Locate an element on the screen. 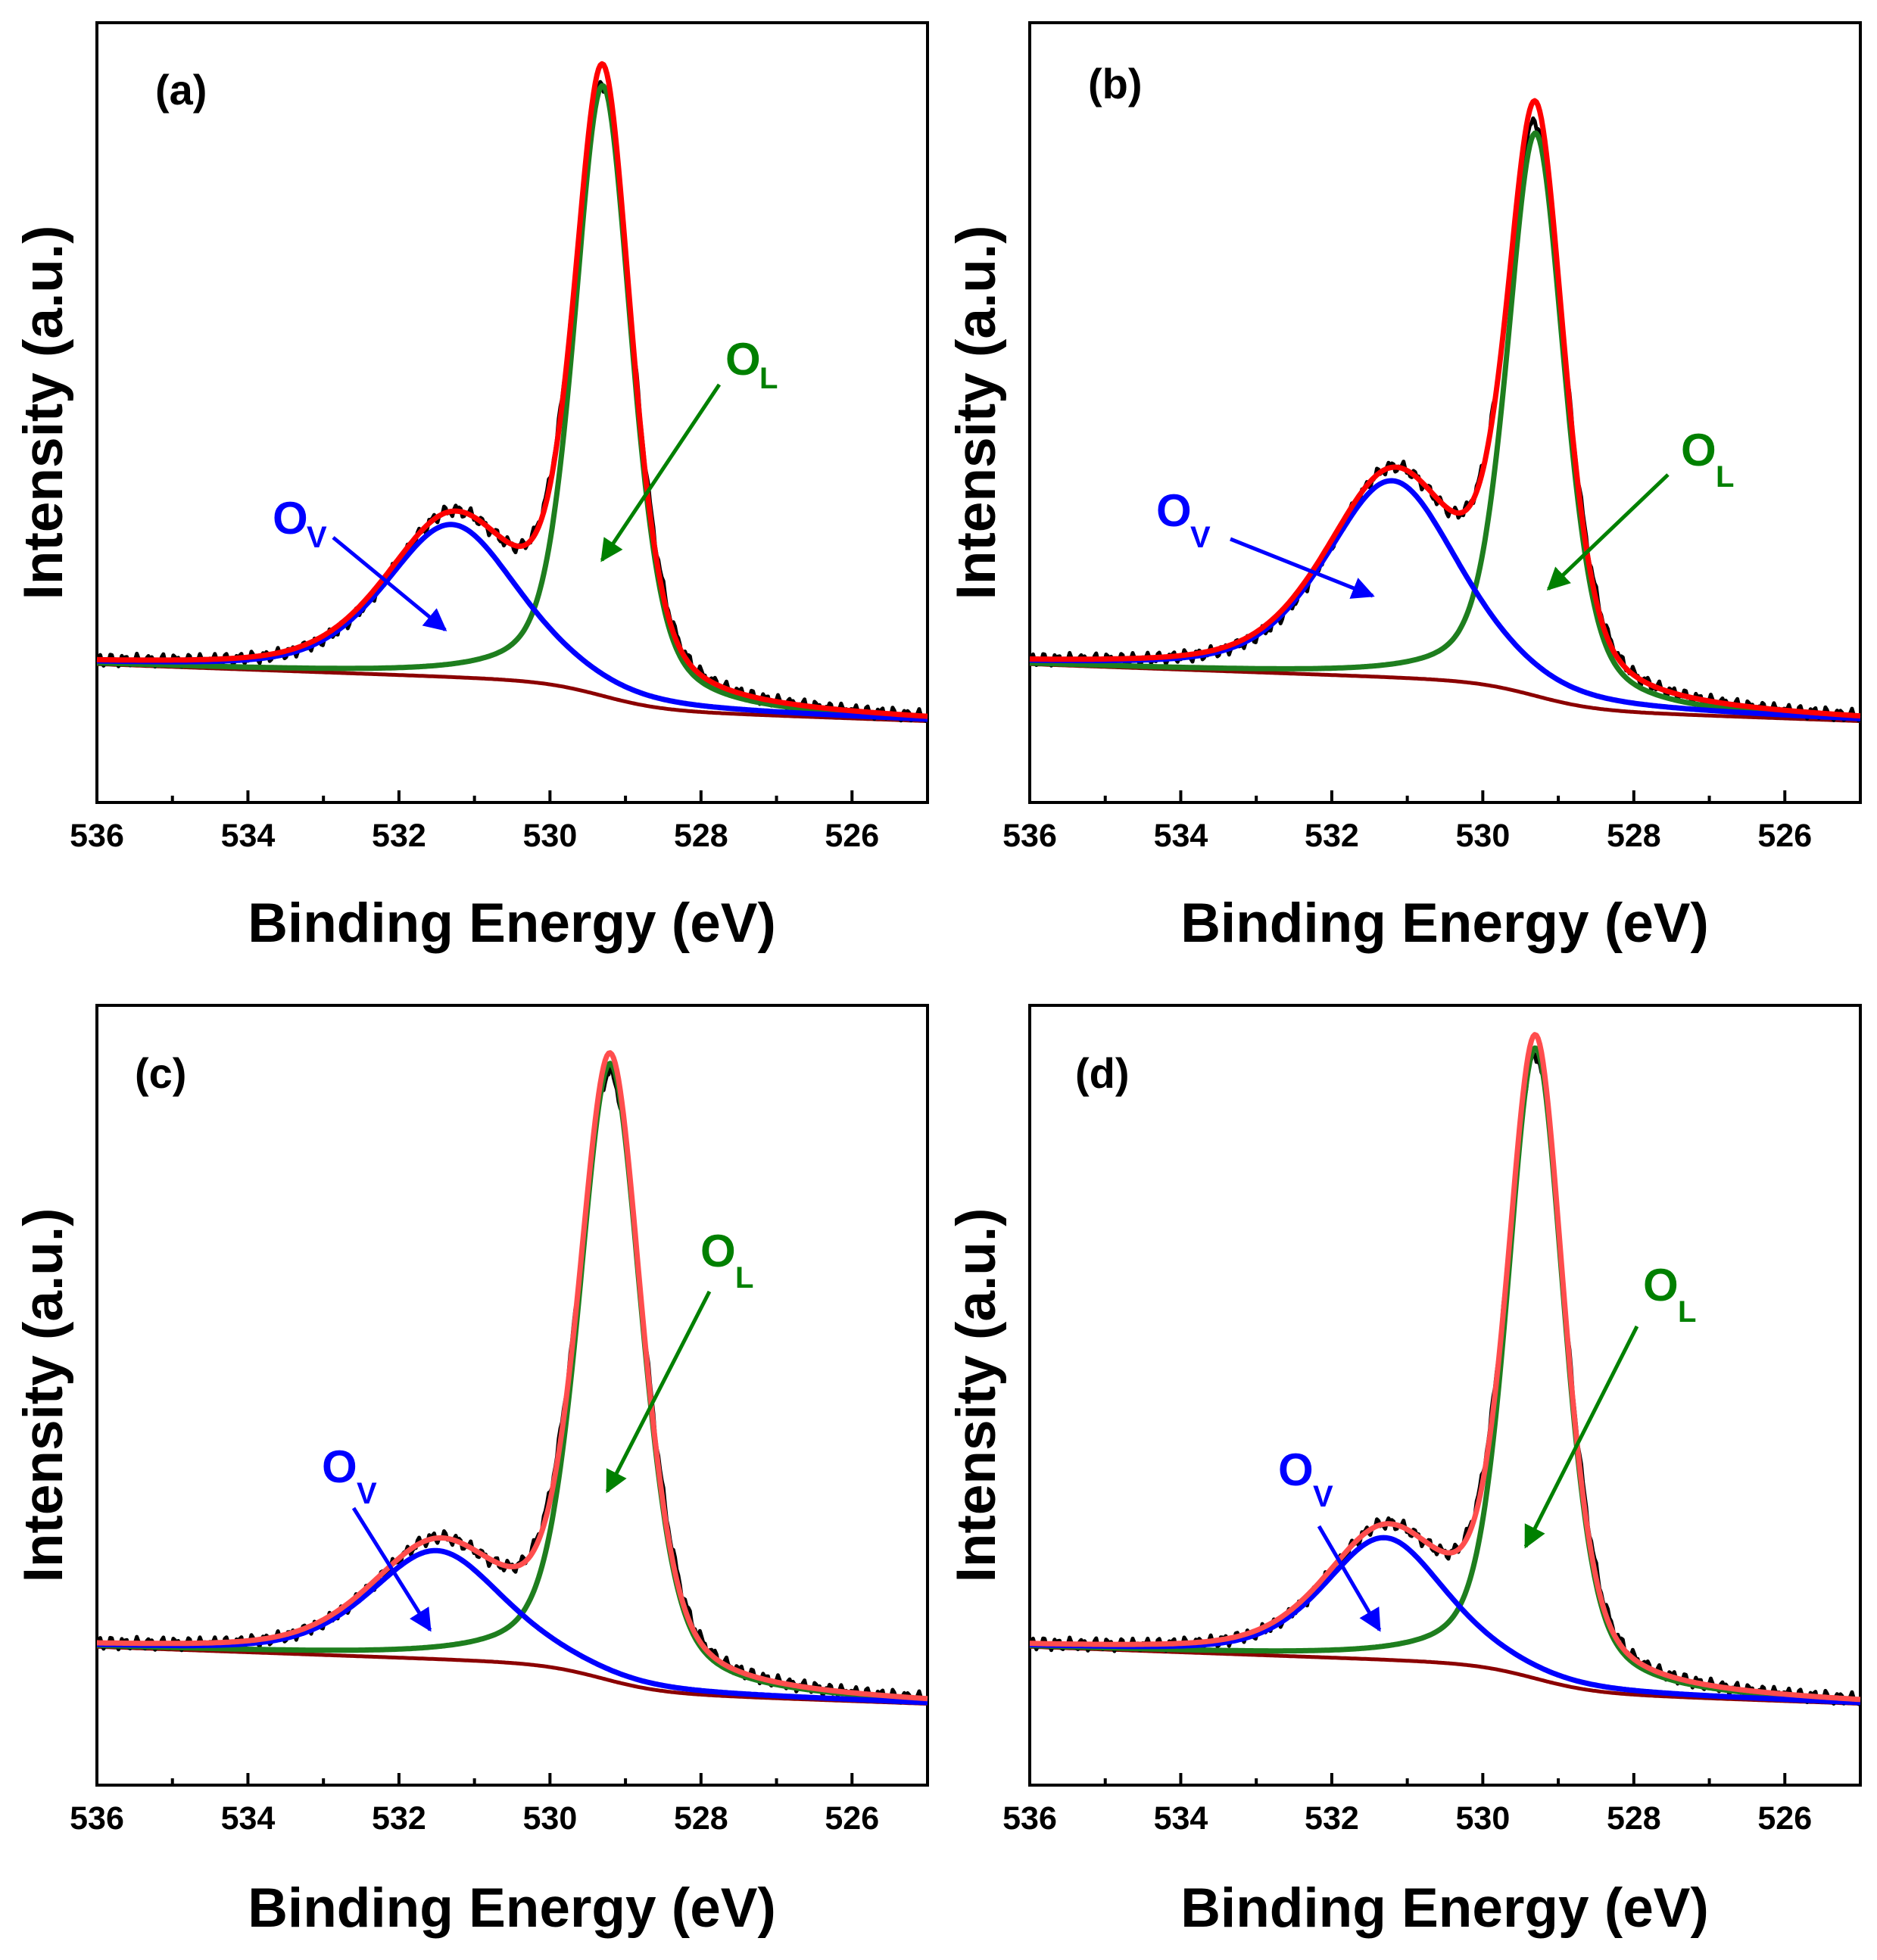 The width and height of the screenshot is (1877, 1960). panel-label: (d) is located at coordinates (1102, 1073).